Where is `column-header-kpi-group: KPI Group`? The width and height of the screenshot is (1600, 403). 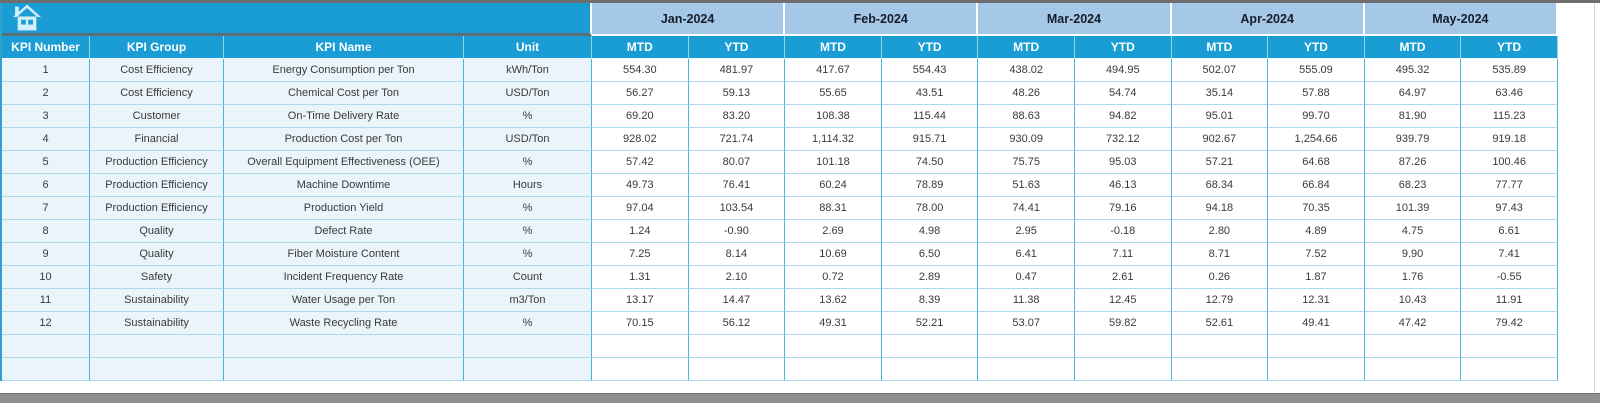
column-header-kpi-group: KPI Group is located at coordinates (157, 47).